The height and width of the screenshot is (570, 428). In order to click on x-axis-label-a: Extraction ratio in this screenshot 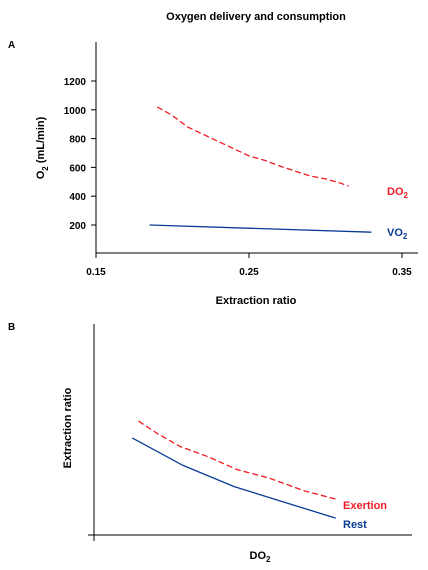, I will do `click(256, 301)`.